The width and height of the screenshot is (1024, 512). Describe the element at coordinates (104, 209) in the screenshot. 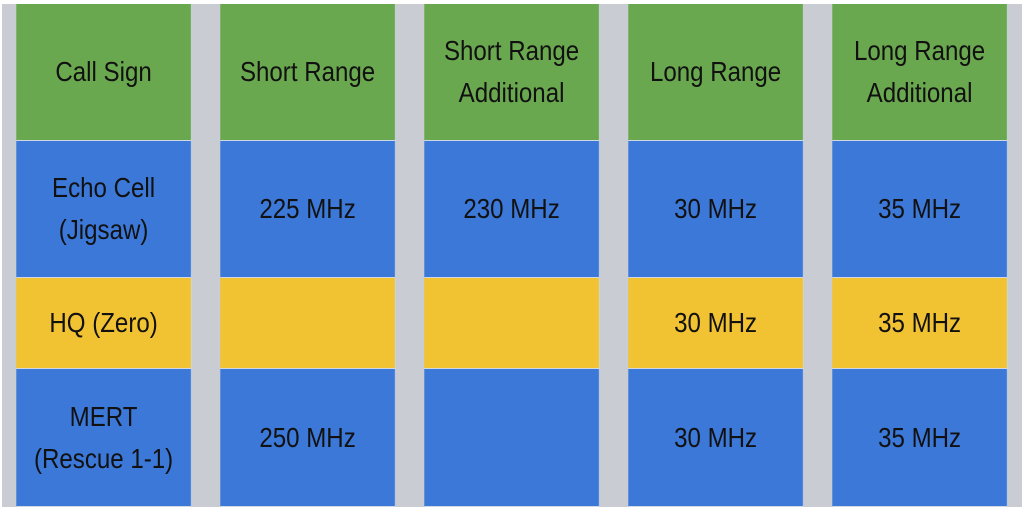

I see `call-sign-cell: Echo Cell (Jigsaw)` at that location.